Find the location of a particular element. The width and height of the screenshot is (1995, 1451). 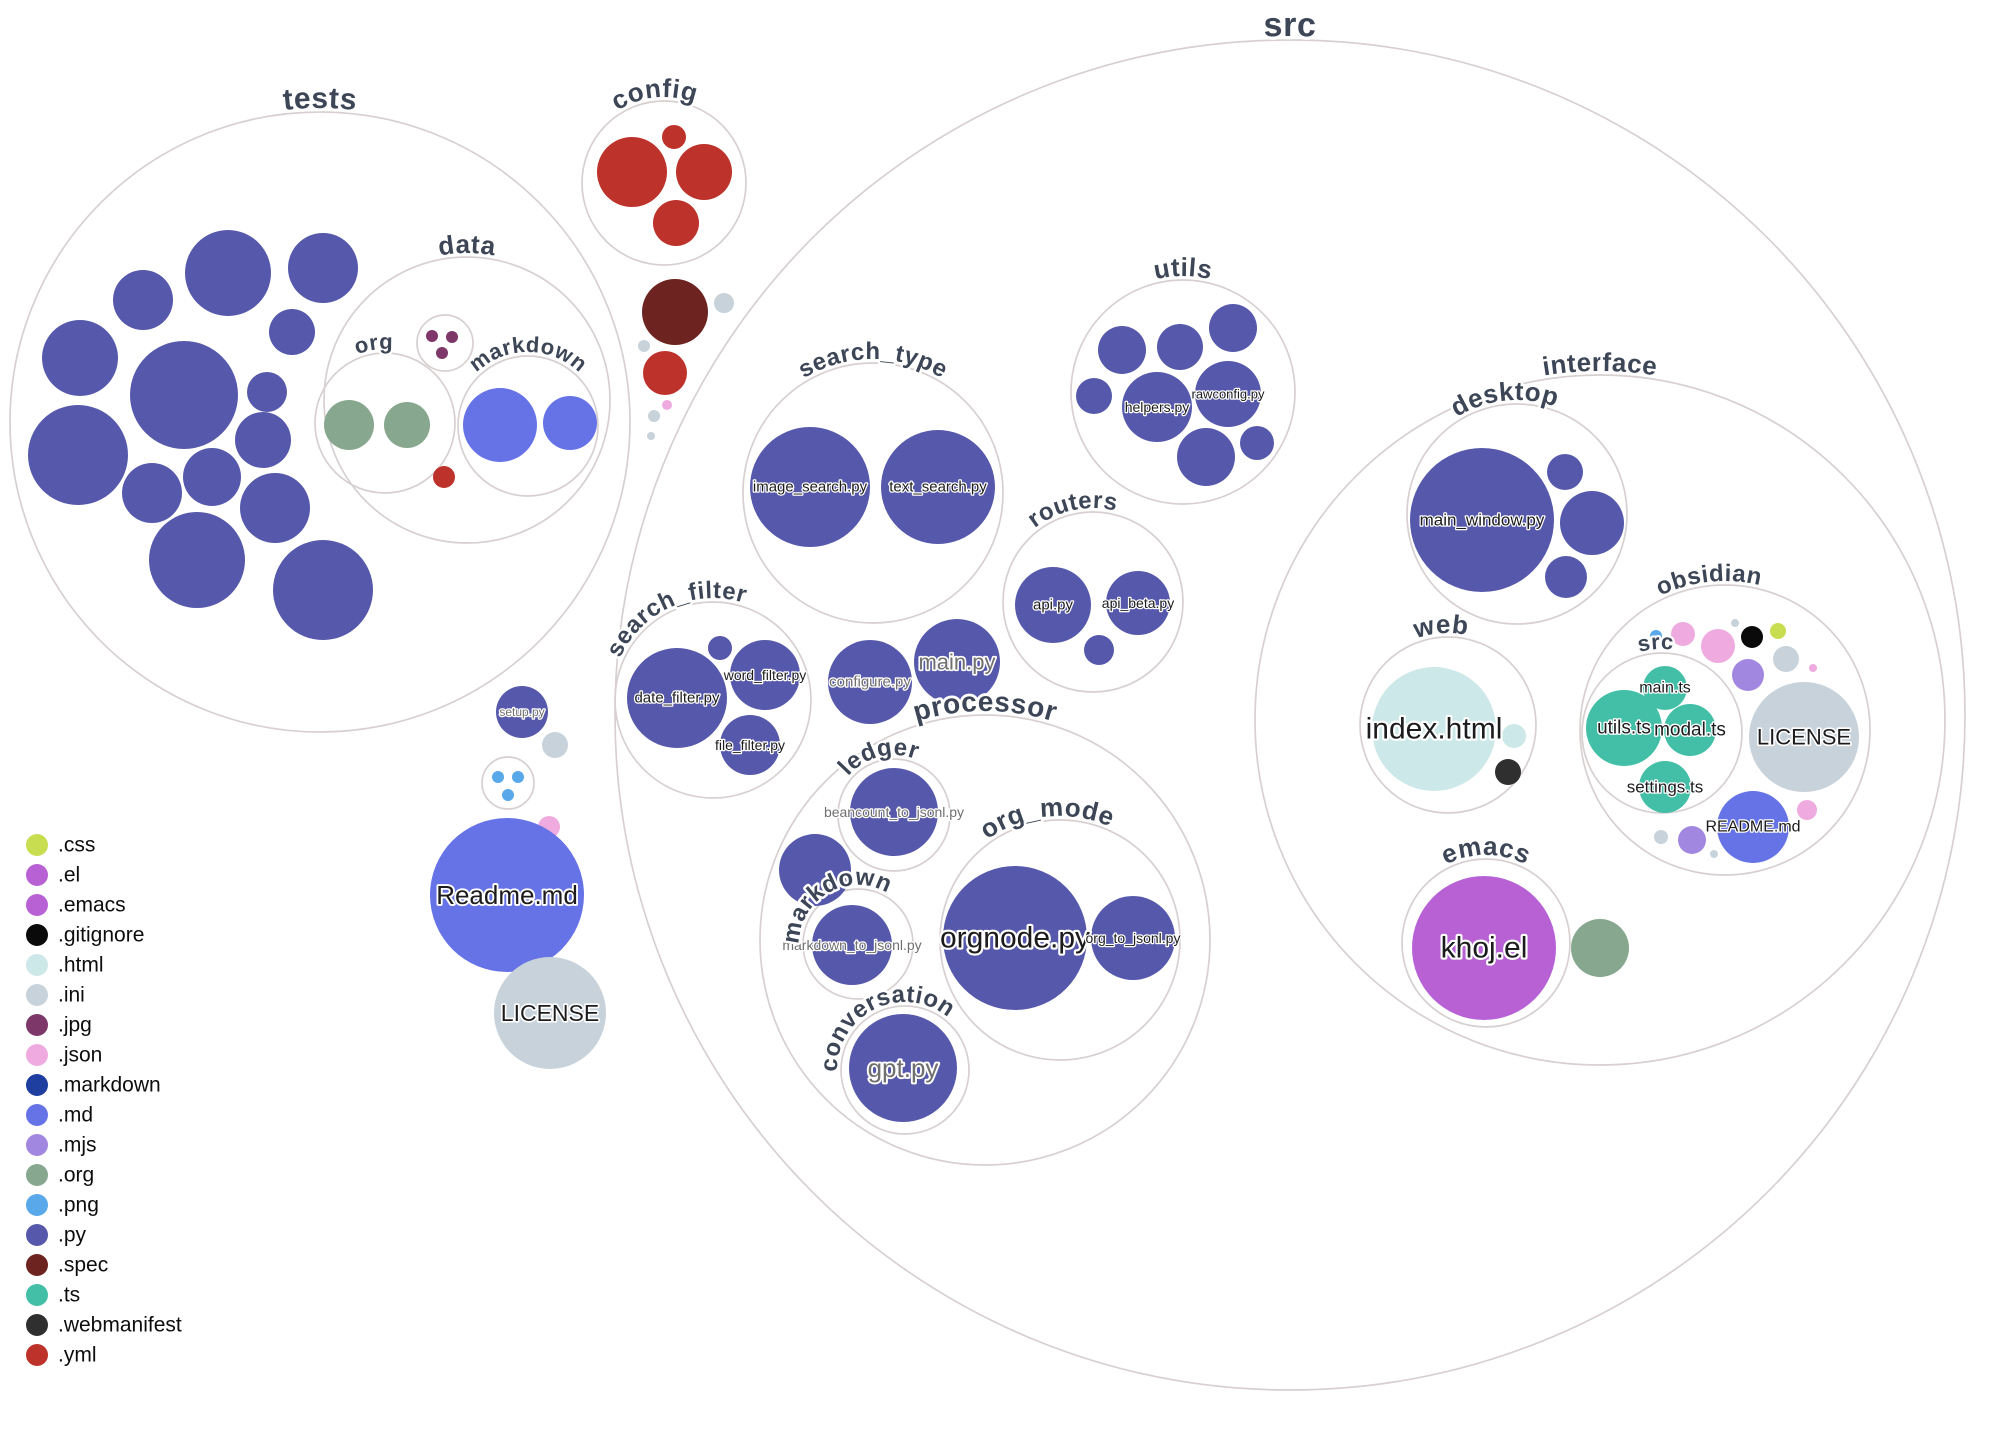

file-label-src-main-py: main.py is located at coordinates (956, 662).